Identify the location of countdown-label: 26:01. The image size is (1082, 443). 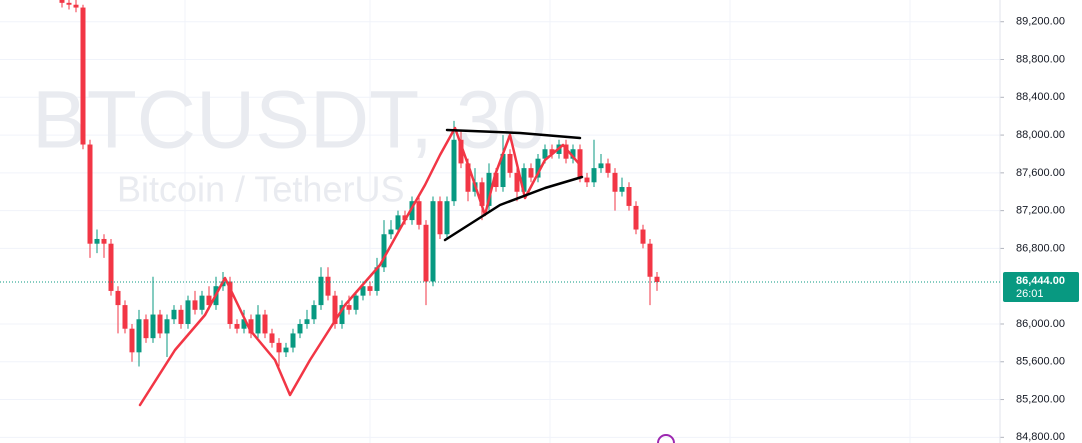
(1030, 294).